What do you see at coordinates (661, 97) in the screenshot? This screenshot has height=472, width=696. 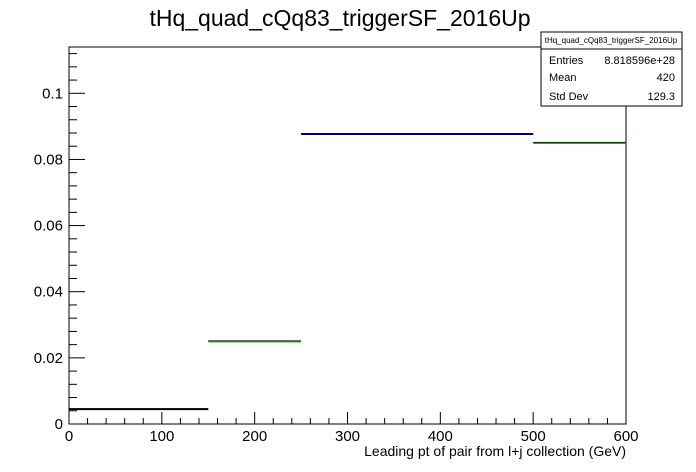 I see `stats-stddev-value: 129.3` at bounding box center [661, 97].